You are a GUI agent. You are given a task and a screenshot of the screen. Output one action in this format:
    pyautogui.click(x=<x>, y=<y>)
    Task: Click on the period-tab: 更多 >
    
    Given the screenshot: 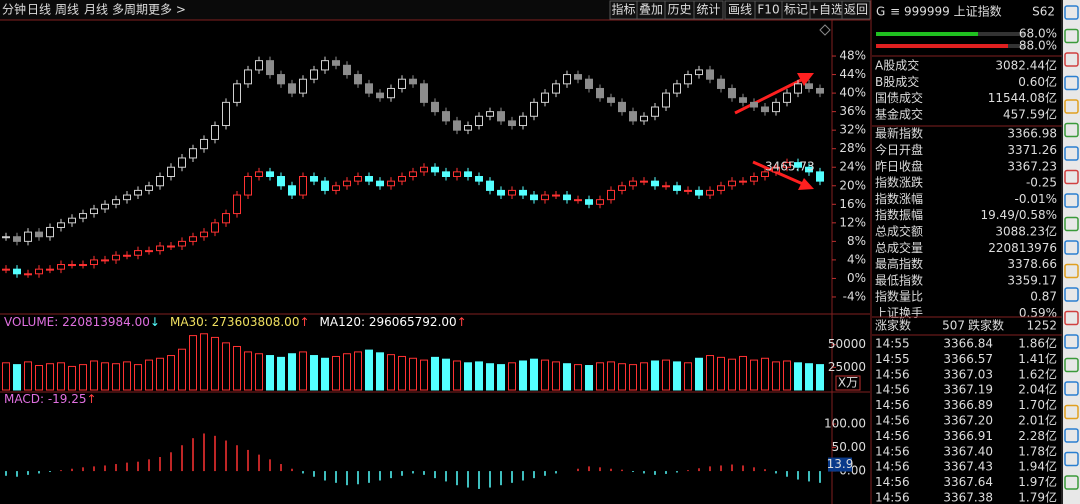 What is the action you would take?
    pyautogui.click(x=167, y=10)
    